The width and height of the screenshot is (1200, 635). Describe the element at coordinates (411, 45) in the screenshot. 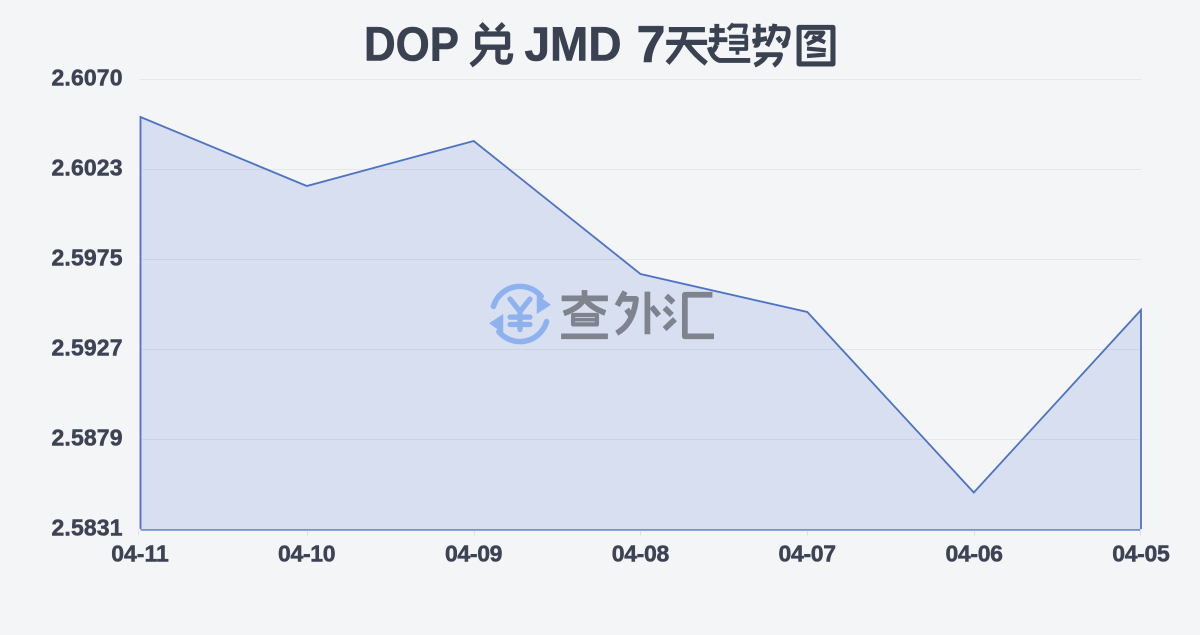

I see `svg-text: DOP` at that location.